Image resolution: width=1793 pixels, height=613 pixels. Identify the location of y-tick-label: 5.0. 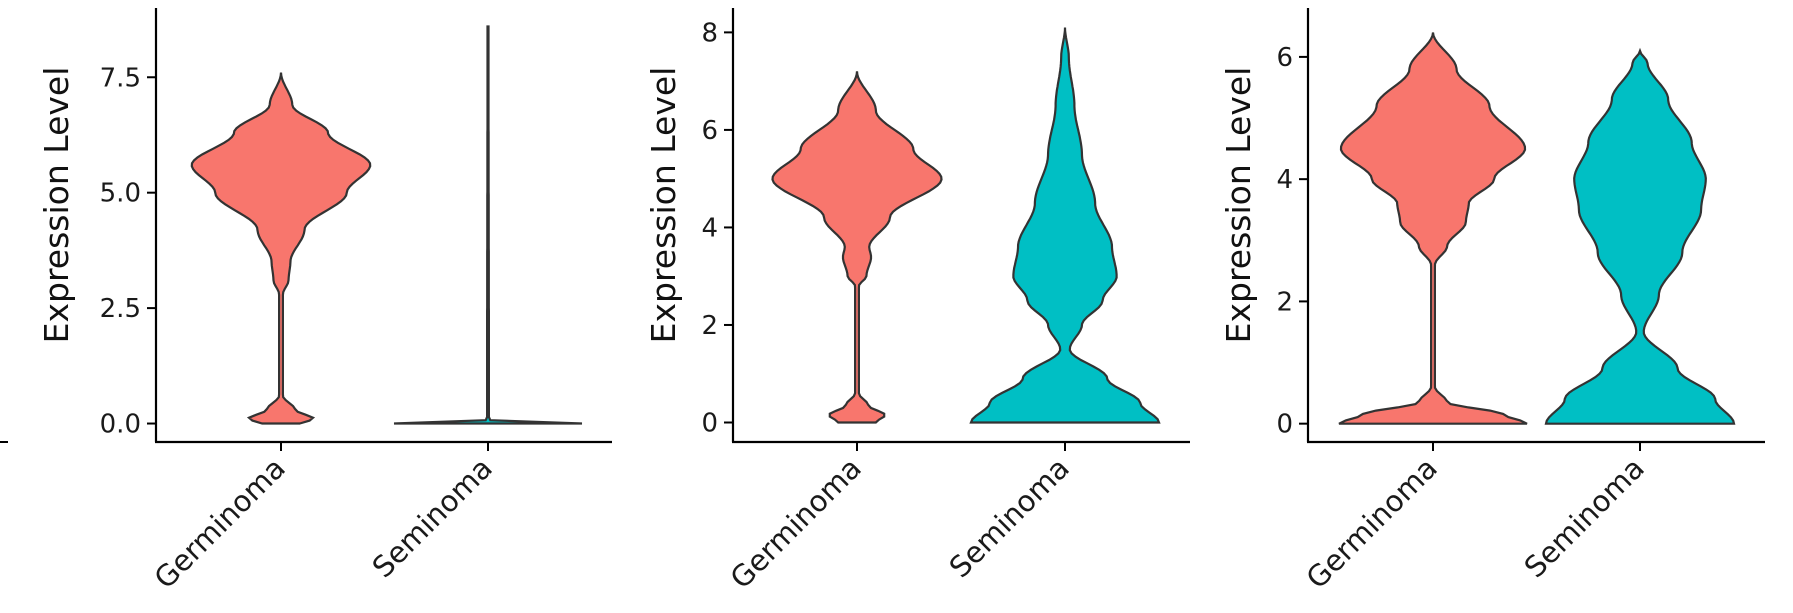
(120, 194).